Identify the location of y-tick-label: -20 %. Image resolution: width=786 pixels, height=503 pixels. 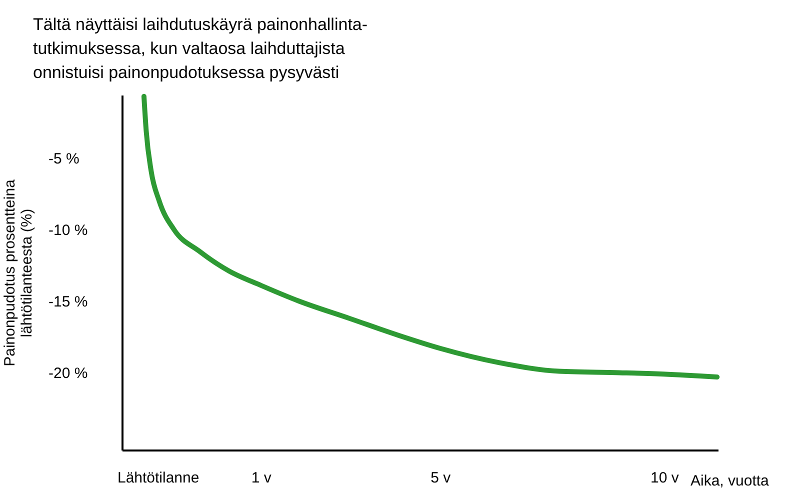
(68, 373).